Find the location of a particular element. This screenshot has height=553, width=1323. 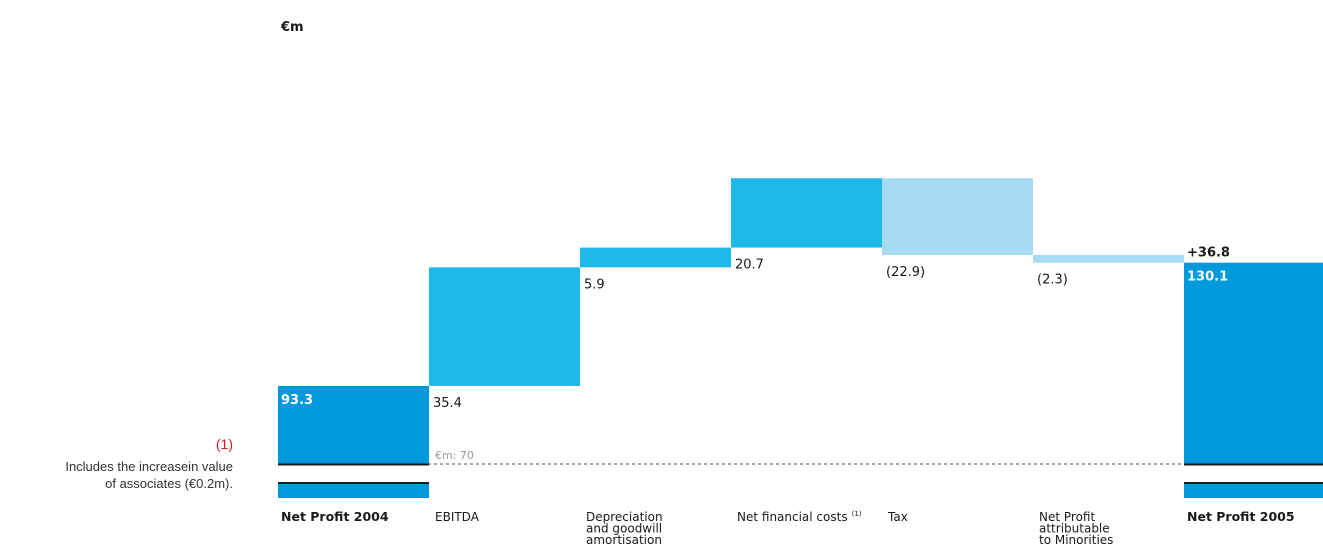

value-label-3: 20.7 is located at coordinates (749, 265).